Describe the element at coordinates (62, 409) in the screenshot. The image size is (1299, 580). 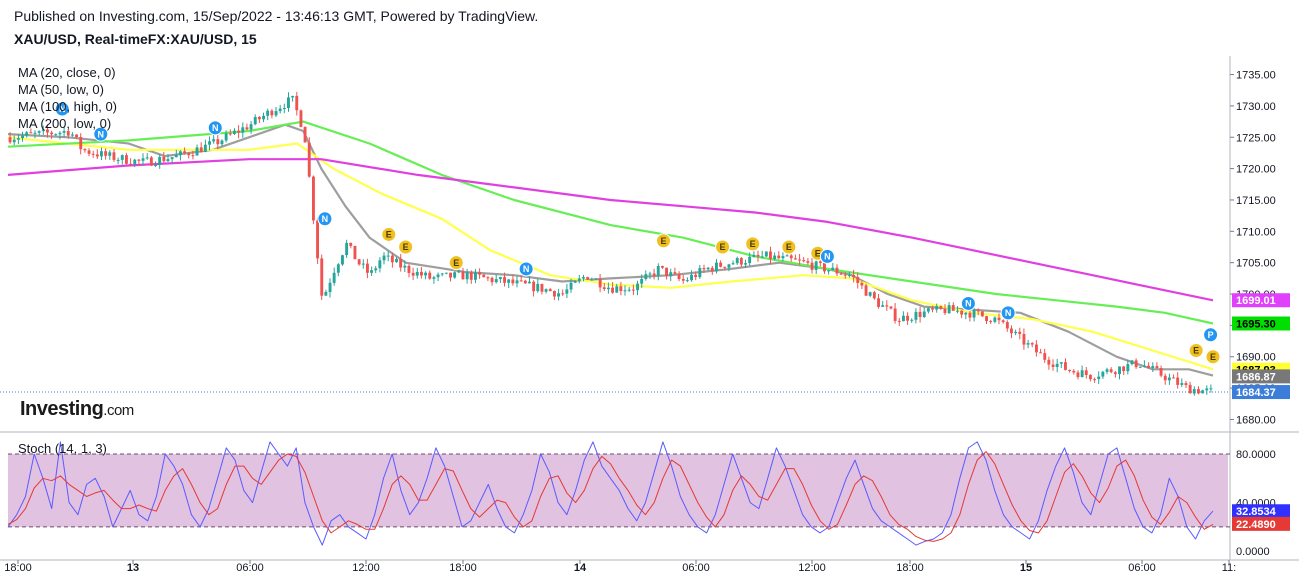
I see `logo-main: Investing` at that location.